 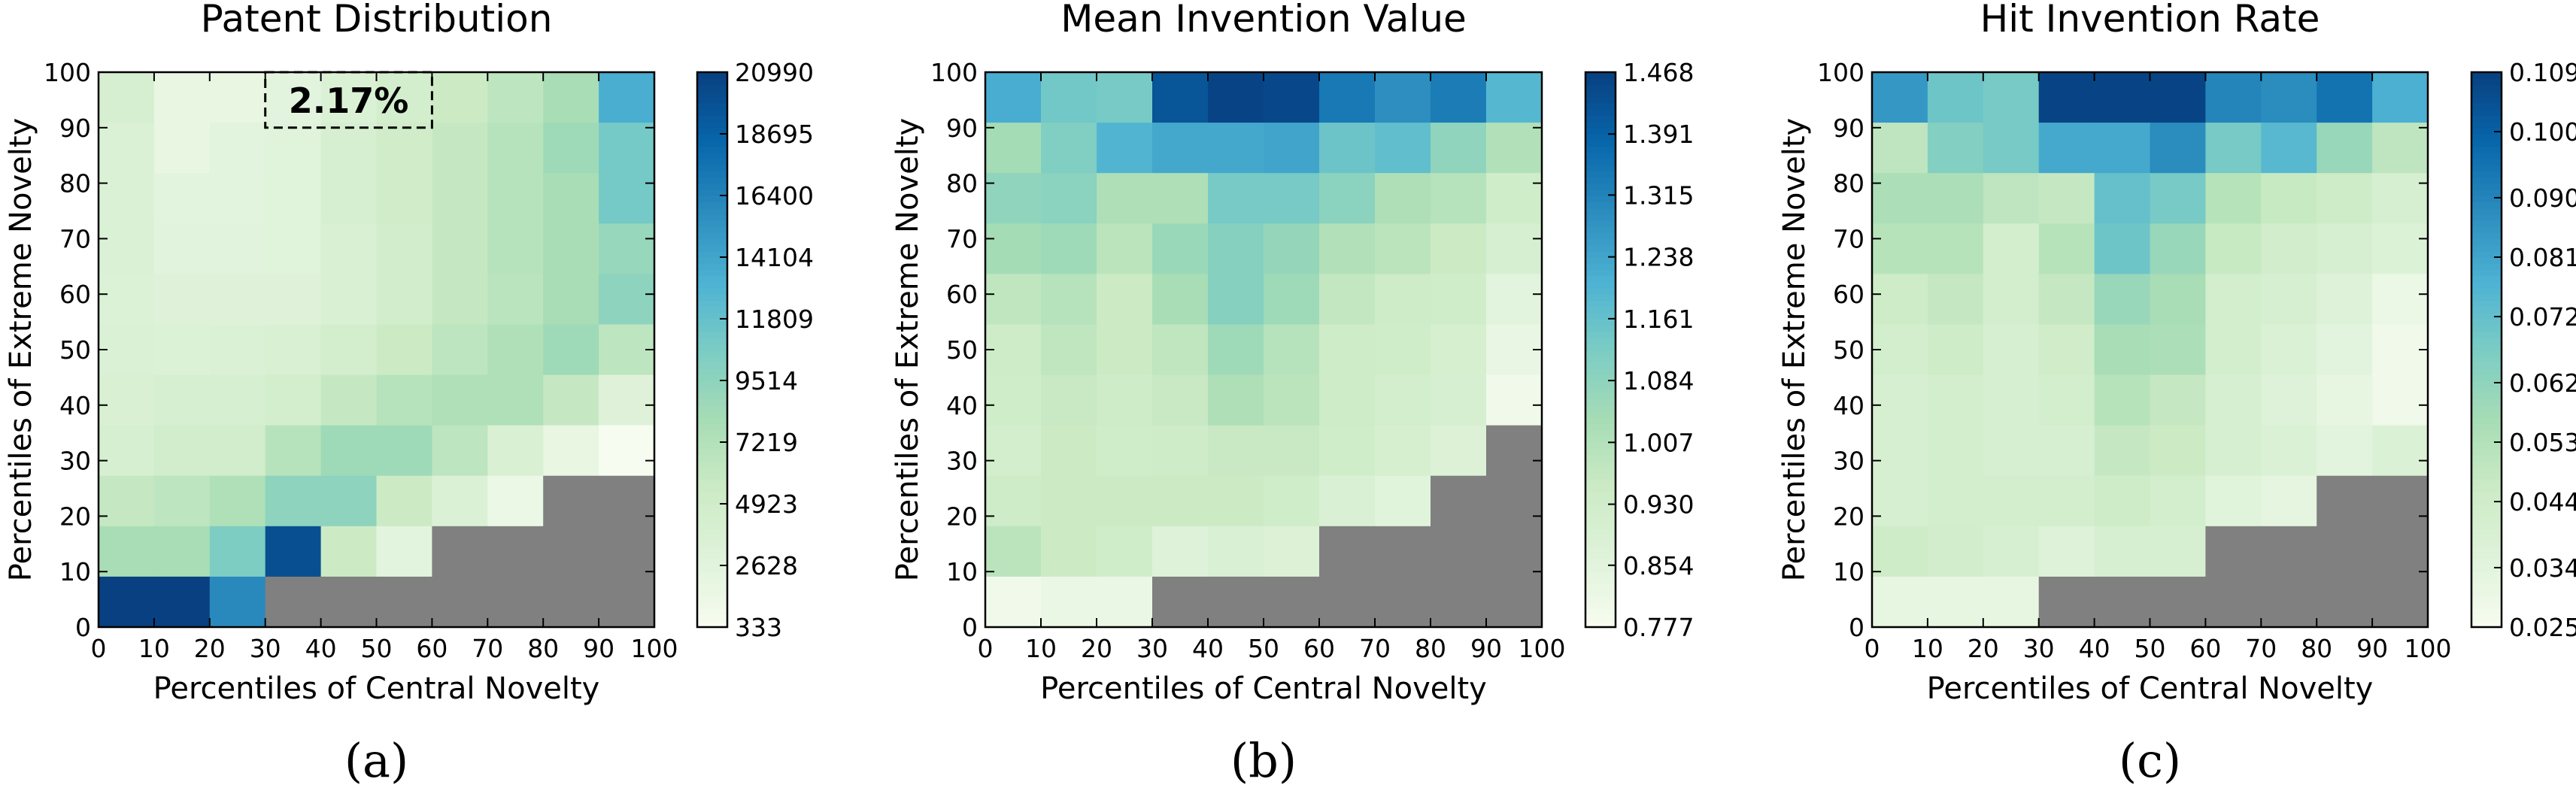 I want to click on y-tick-label: 100, so click(x=67, y=72).